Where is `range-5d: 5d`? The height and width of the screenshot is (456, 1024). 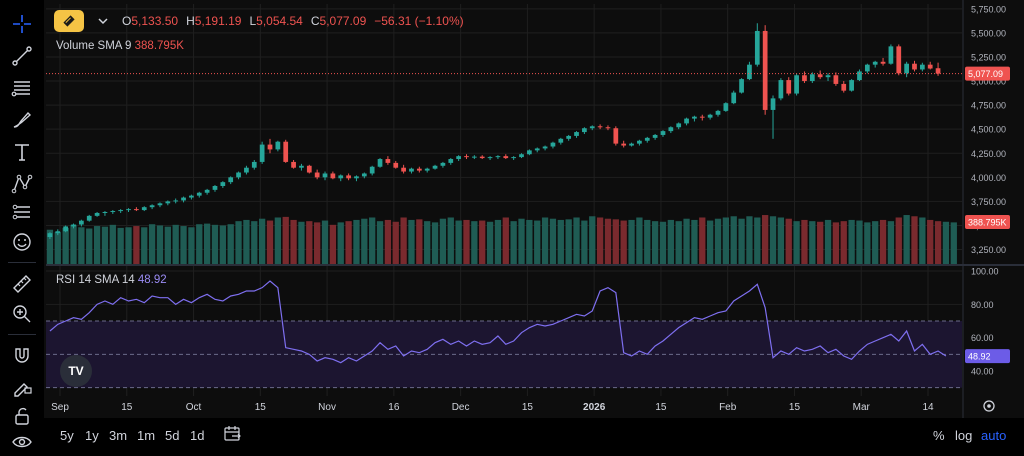 range-5d: 5d is located at coordinates (172, 435).